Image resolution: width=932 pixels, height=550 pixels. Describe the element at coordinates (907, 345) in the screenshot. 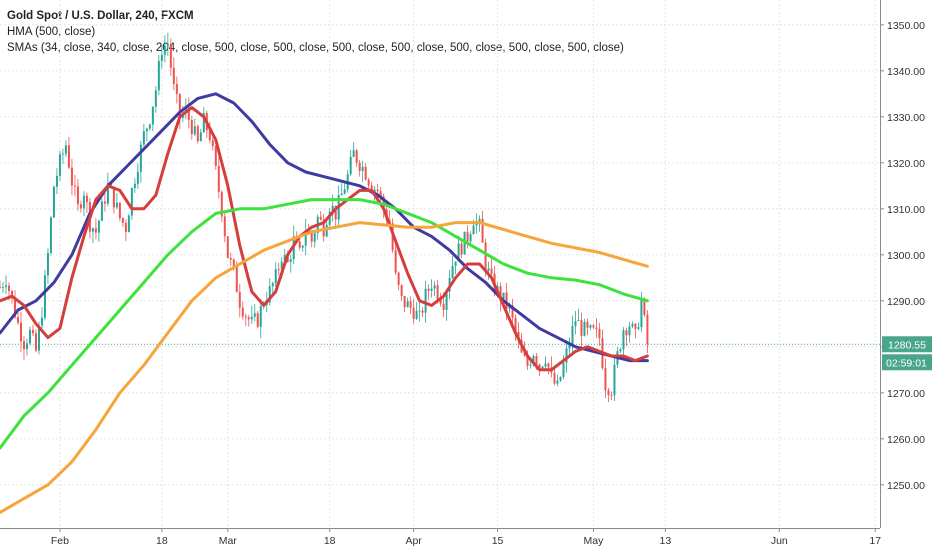

I see `last-price-value: 1280.55` at that location.